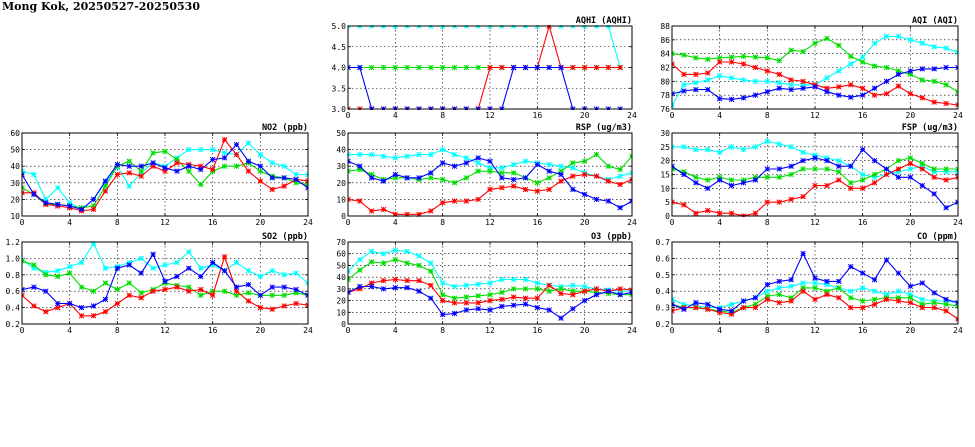  I want to click on x-tick-label: 16, so click(538, 330).